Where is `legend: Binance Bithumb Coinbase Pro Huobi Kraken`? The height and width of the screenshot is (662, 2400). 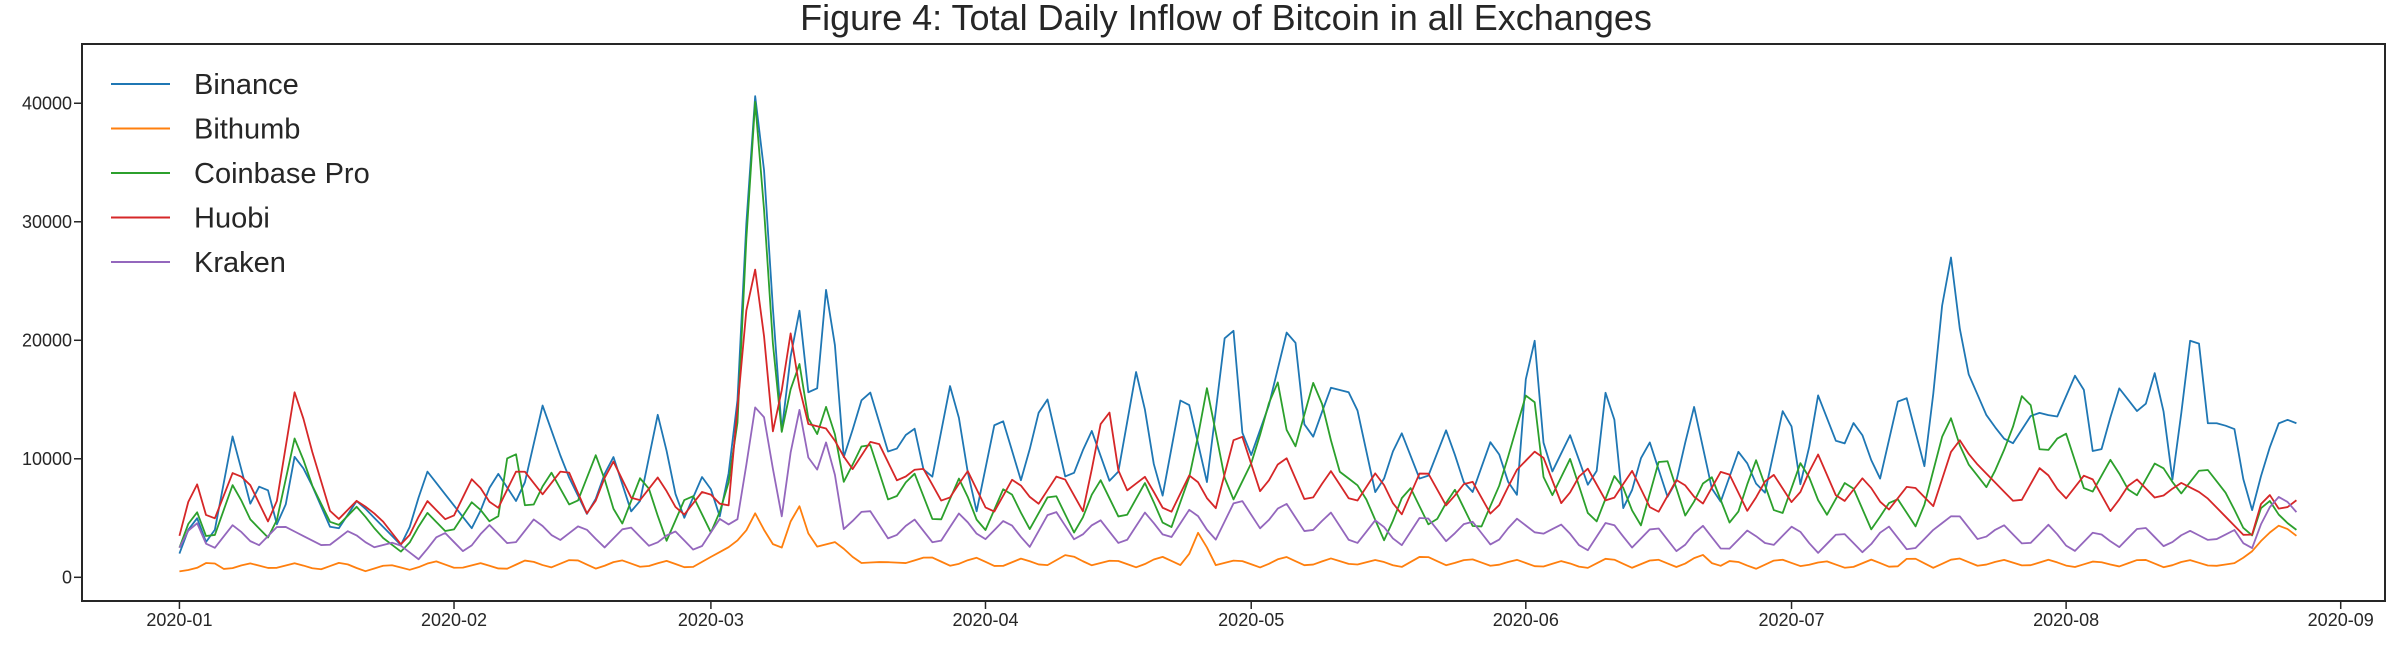 legend: Binance Bithumb Coinbase Pro Huobi Kraken is located at coordinates (240, 174).